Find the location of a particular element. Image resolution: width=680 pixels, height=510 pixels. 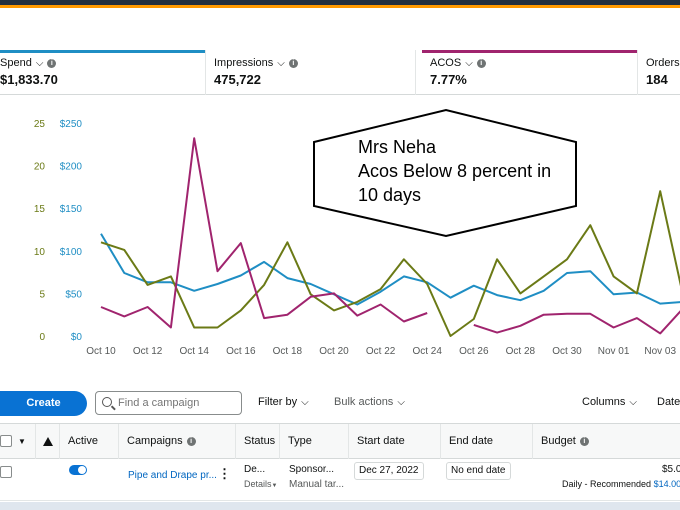

search-box is located at coordinates (168, 403).